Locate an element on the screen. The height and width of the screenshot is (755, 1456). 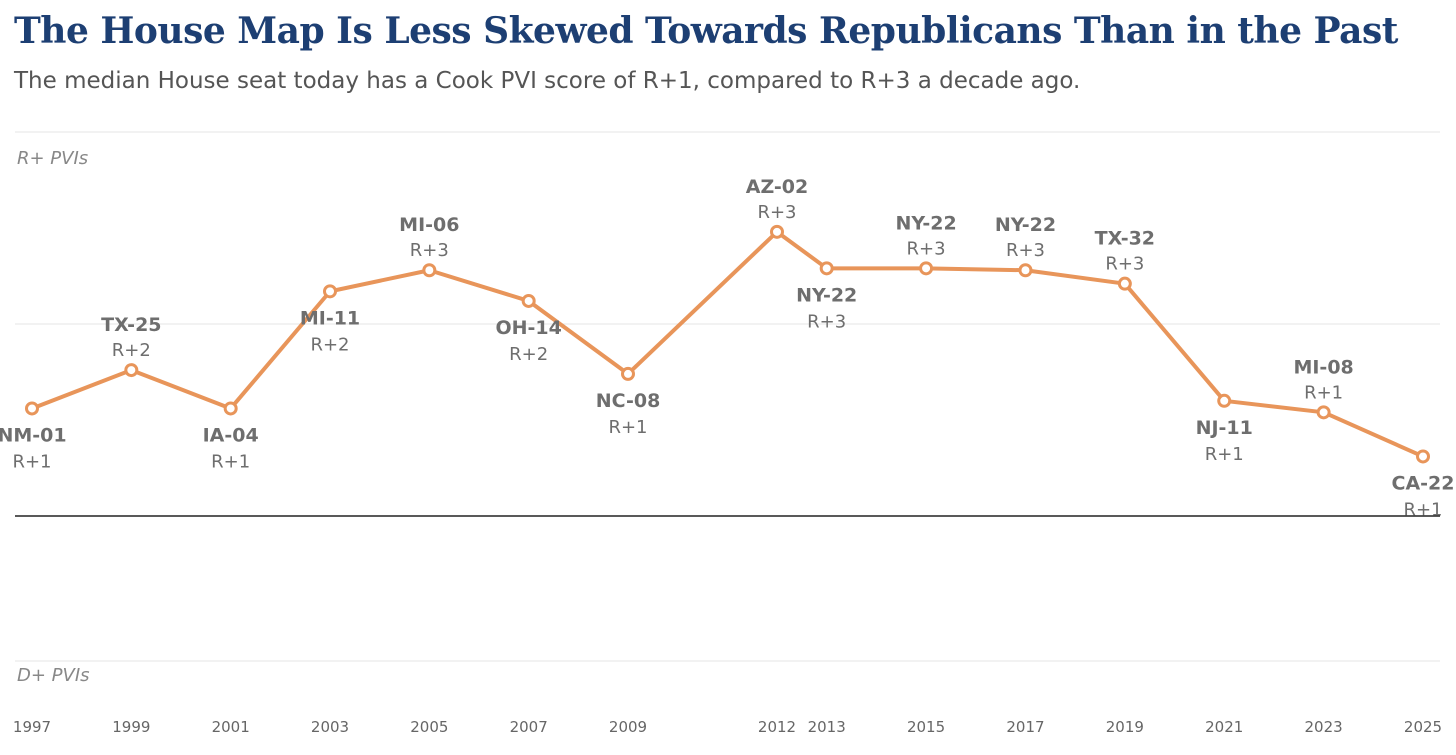
data-point-1997 is located at coordinates (32, 408).